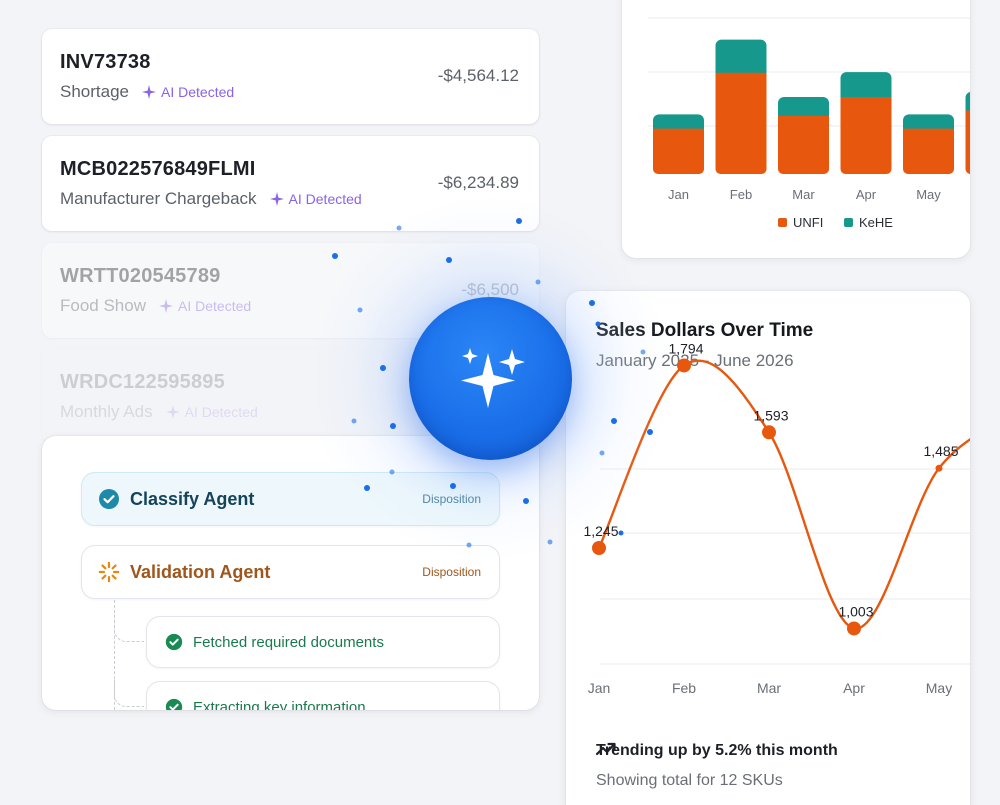 This screenshot has height=805, width=1000. What do you see at coordinates (192, 498) in the screenshot?
I see `agent-label: Classify Agent` at bounding box center [192, 498].